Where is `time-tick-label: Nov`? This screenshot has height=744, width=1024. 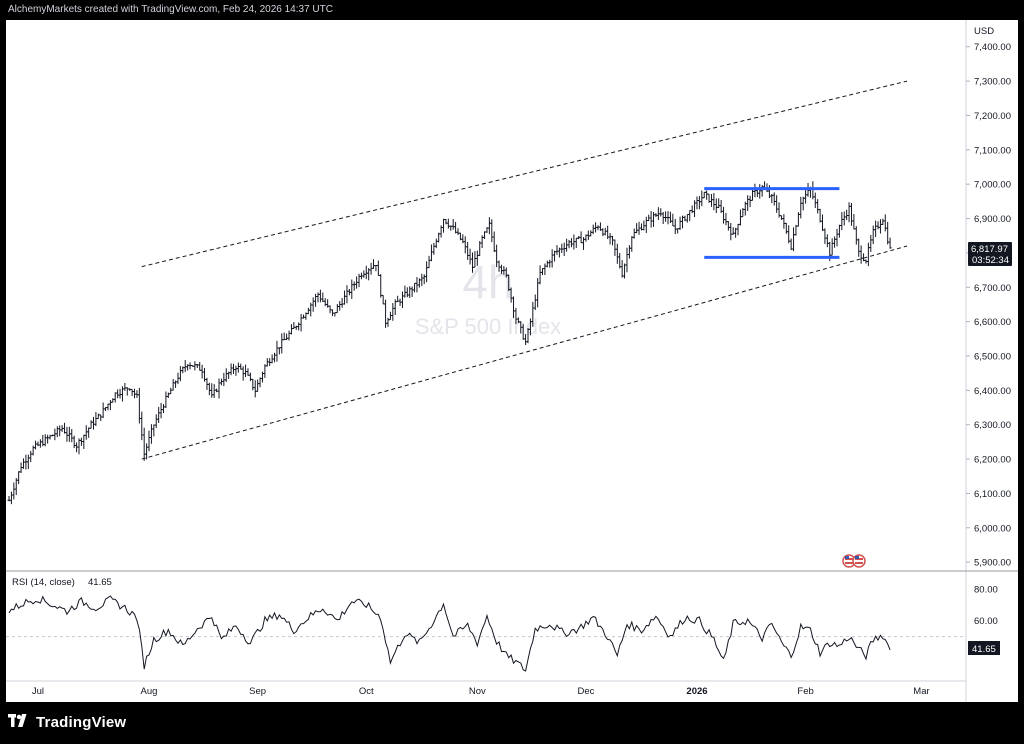 time-tick-label: Nov is located at coordinates (477, 691).